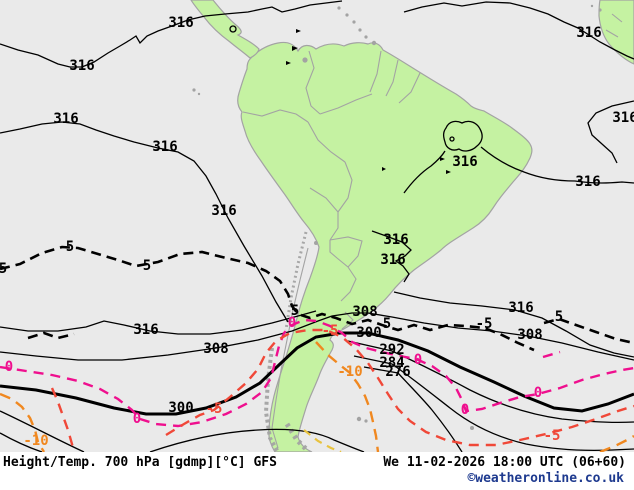 This screenshot has height=490, width=634. What do you see at coordinates (452, 139) in the screenshot?
I see `ne-brazil-contour-blob` at bounding box center [452, 139].